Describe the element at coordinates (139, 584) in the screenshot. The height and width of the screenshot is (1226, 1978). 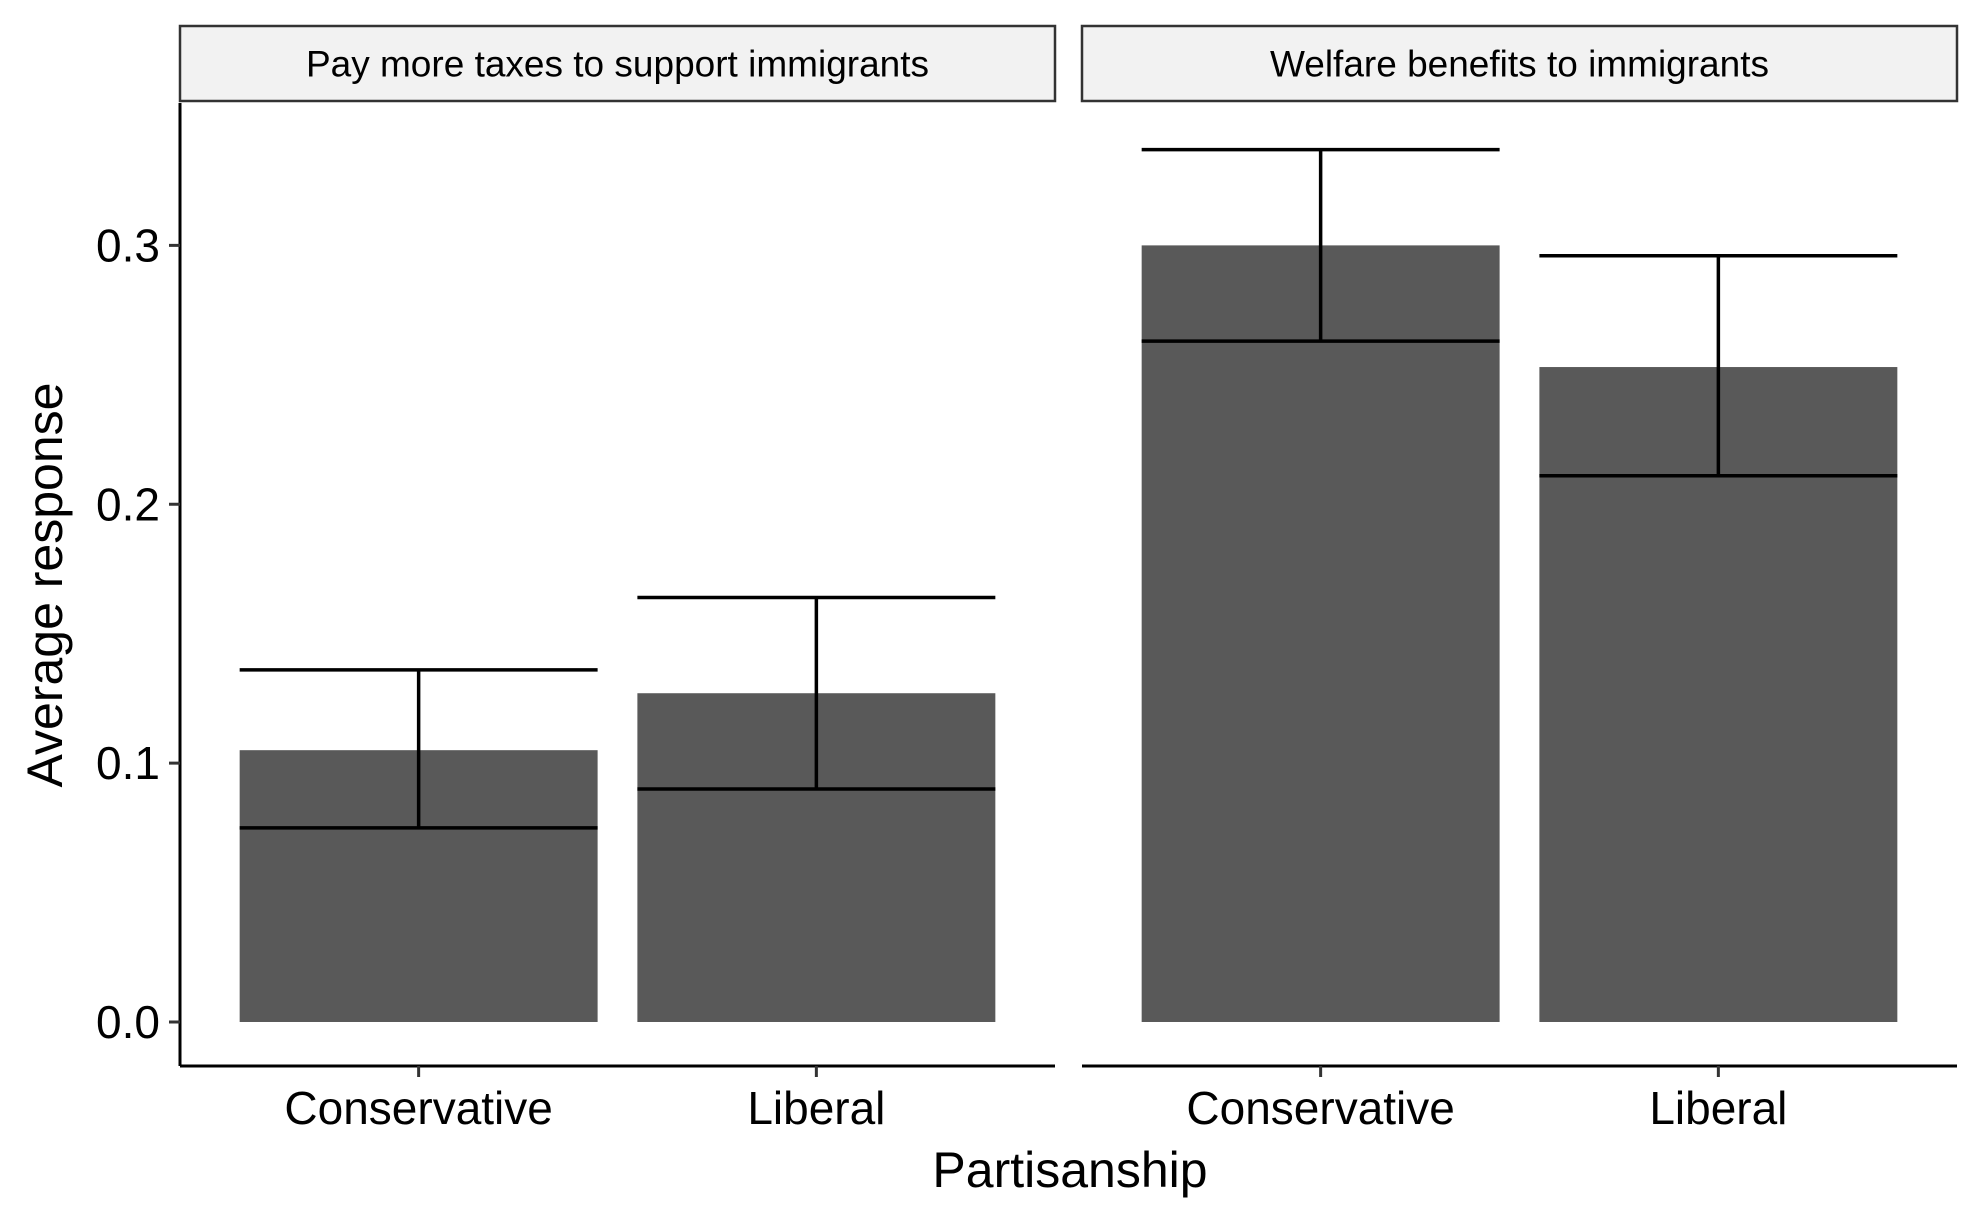
I see `y-axis: 0.0 0.1 0.2 0.3` at that location.